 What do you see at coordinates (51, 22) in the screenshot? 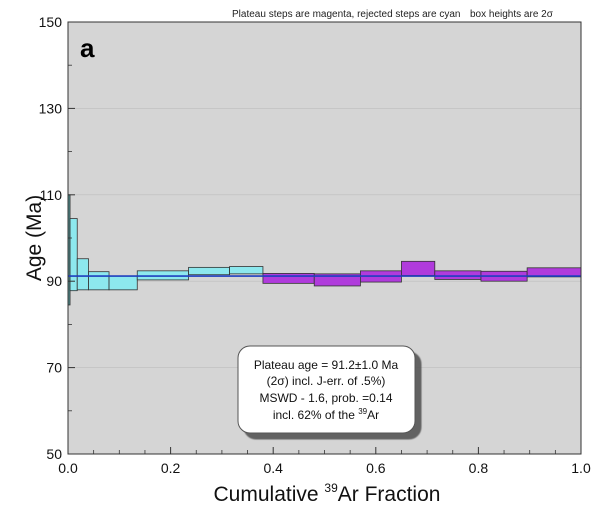
I see `y-tick-label: 150` at bounding box center [51, 22].